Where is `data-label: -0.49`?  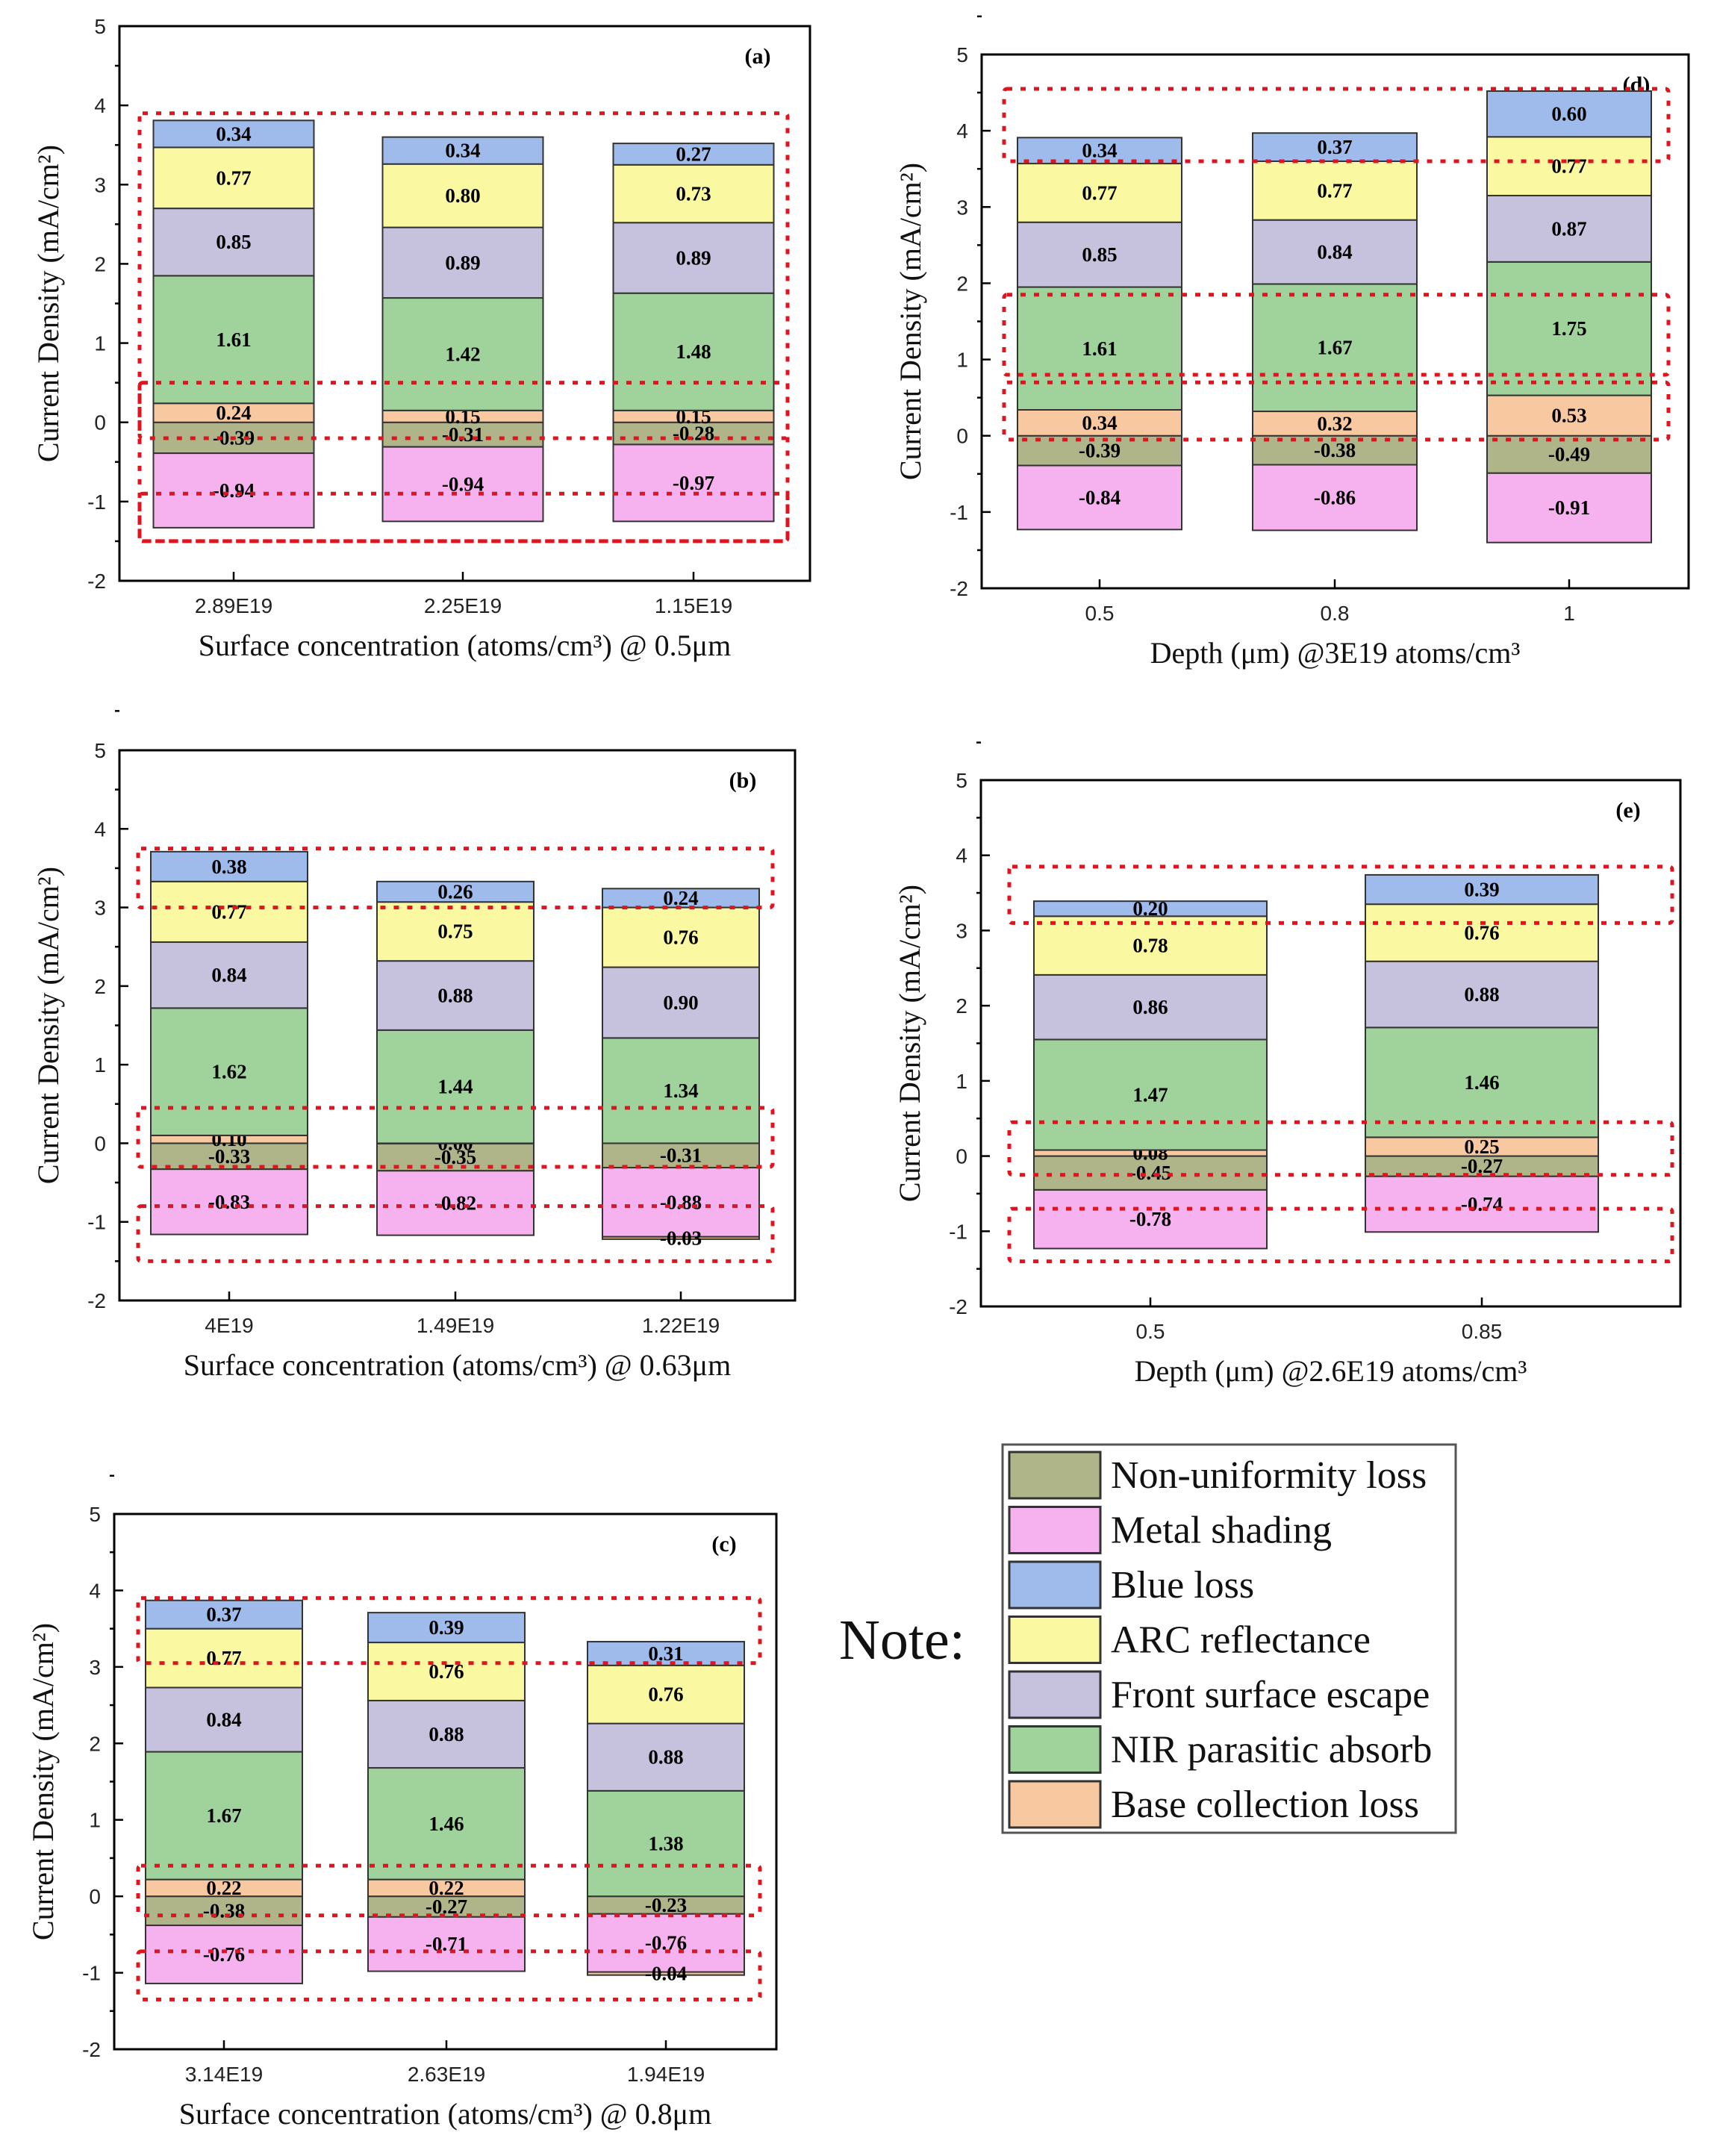 data-label: -0.49 is located at coordinates (1569, 454).